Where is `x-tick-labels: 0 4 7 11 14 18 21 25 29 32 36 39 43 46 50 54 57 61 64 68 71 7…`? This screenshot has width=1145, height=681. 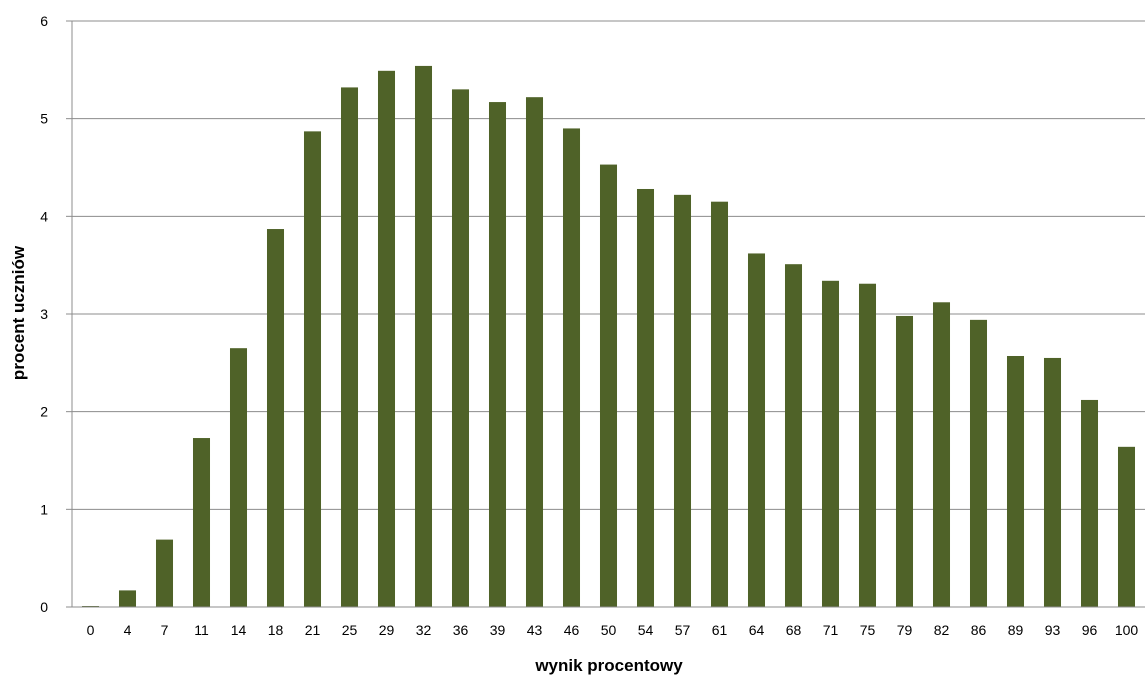
x-tick-labels: 0 4 7 11 14 18 21 25 29 32 36 39 43 46 50 54 57 61 64 68 71 7… is located at coordinates (613, 630).